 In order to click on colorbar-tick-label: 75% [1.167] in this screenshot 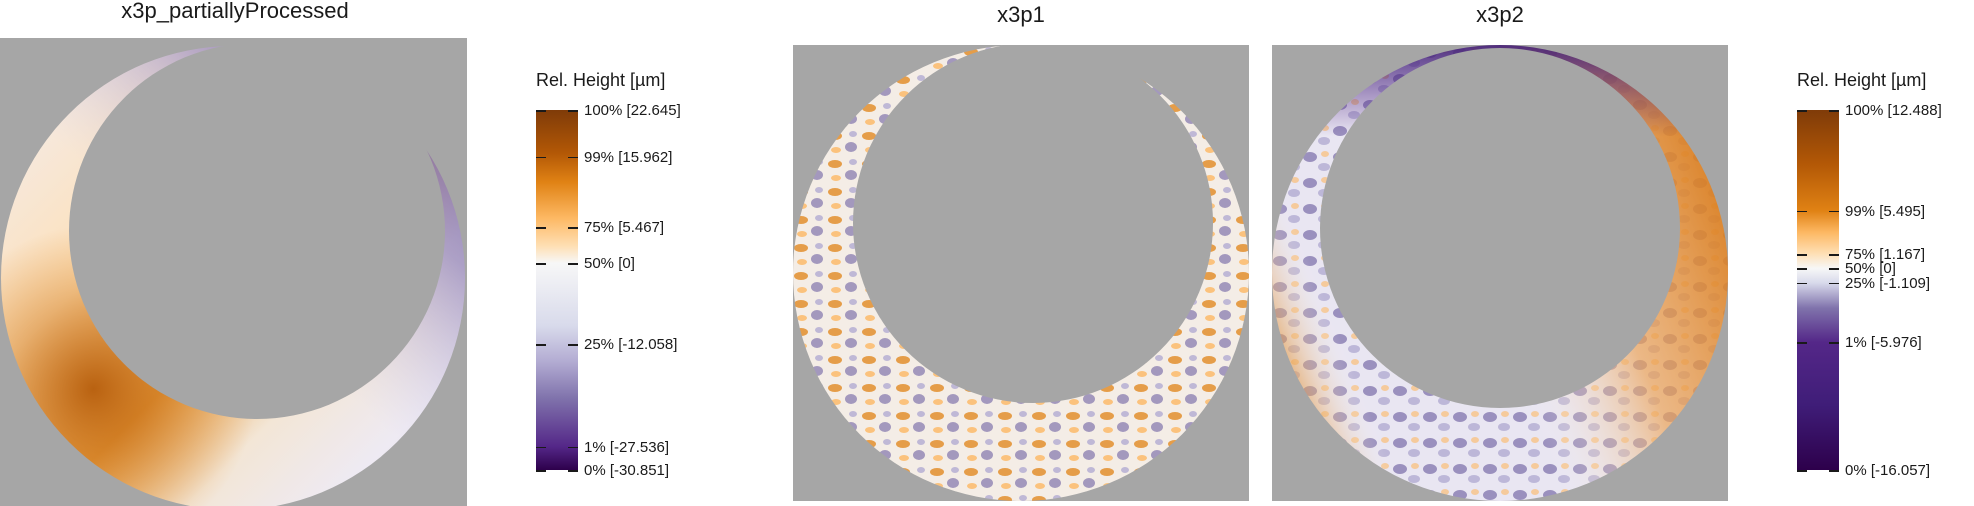, I will do `click(1885, 254)`.